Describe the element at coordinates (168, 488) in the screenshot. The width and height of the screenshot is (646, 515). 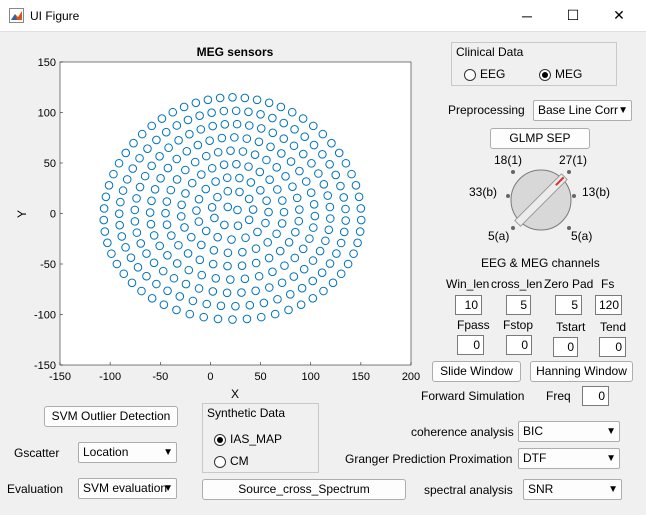
I see `chevron-down-icon: ▼` at that location.